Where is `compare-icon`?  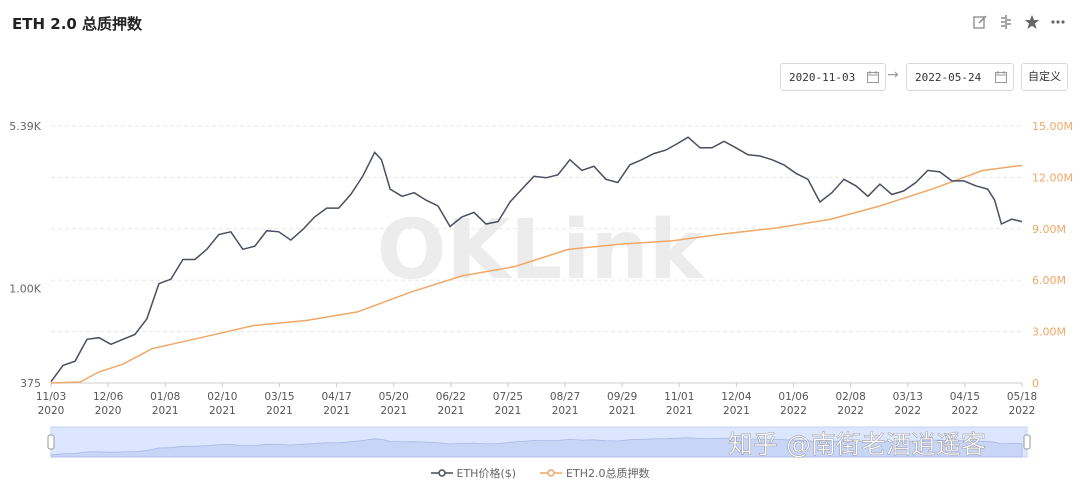 compare-icon is located at coordinates (1006, 22).